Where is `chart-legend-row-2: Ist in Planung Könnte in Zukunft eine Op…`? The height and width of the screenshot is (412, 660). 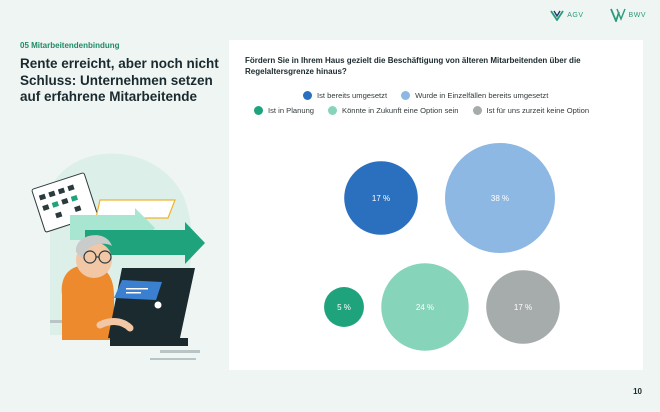 chart-legend-row-2: Ist in Planung Könnte in Zukunft eine Op… is located at coordinates (421, 110).